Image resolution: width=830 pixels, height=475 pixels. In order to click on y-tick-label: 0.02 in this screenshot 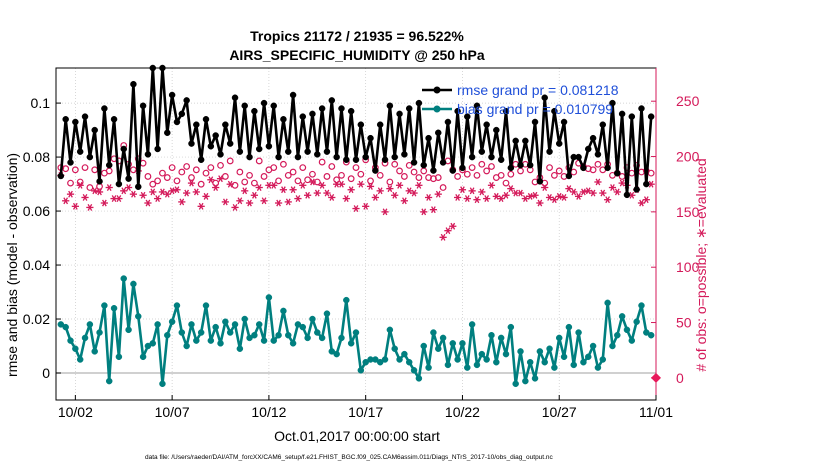, I will do `click(36, 319)`.